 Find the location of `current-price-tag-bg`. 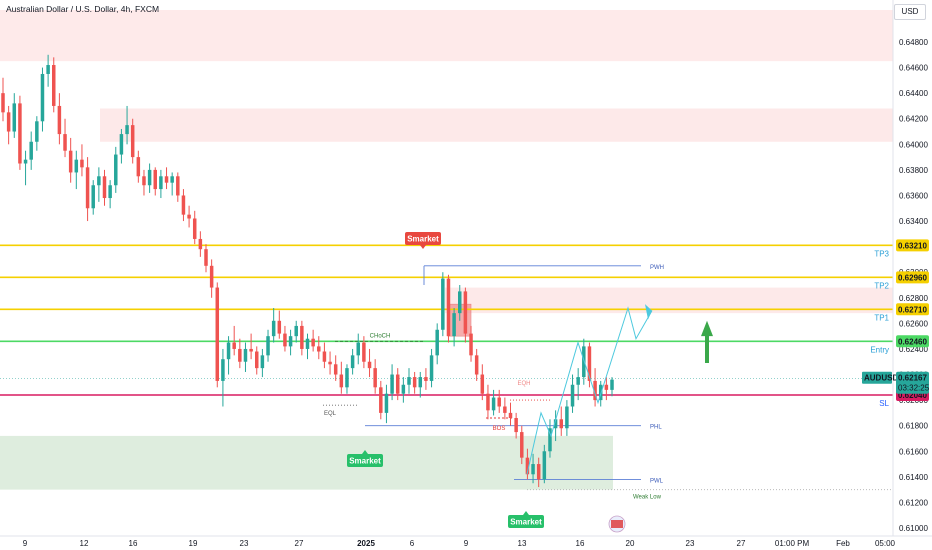

current-price-tag-bg is located at coordinates (912, 382).